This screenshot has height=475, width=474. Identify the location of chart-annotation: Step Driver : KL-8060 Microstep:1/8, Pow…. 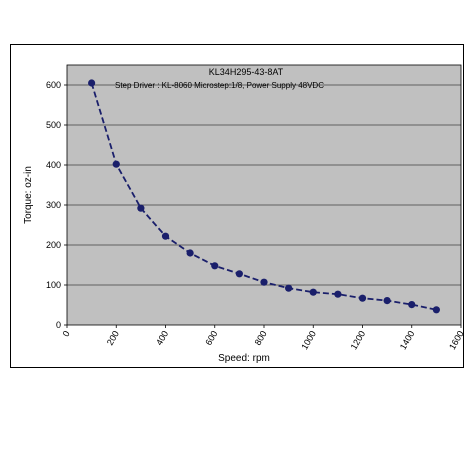
(219, 85).